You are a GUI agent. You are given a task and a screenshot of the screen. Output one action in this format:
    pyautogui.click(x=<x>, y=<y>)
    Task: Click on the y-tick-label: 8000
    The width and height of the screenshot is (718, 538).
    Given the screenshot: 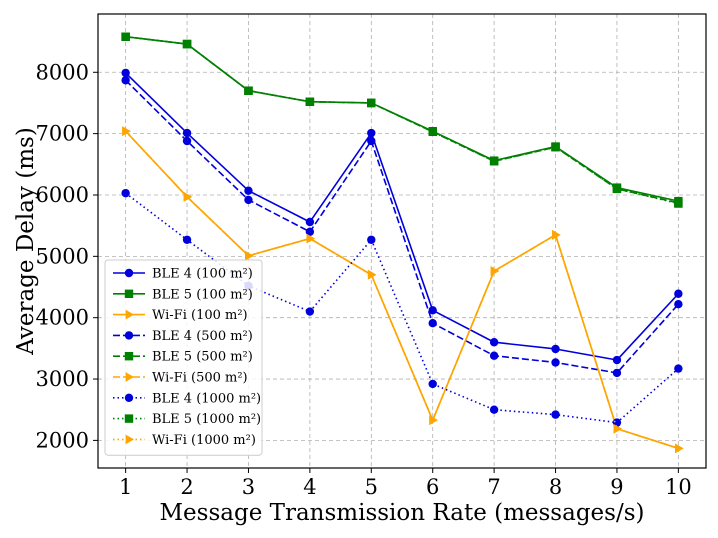 What is the action you would take?
    pyautogui.click(x=62, y=72)
    